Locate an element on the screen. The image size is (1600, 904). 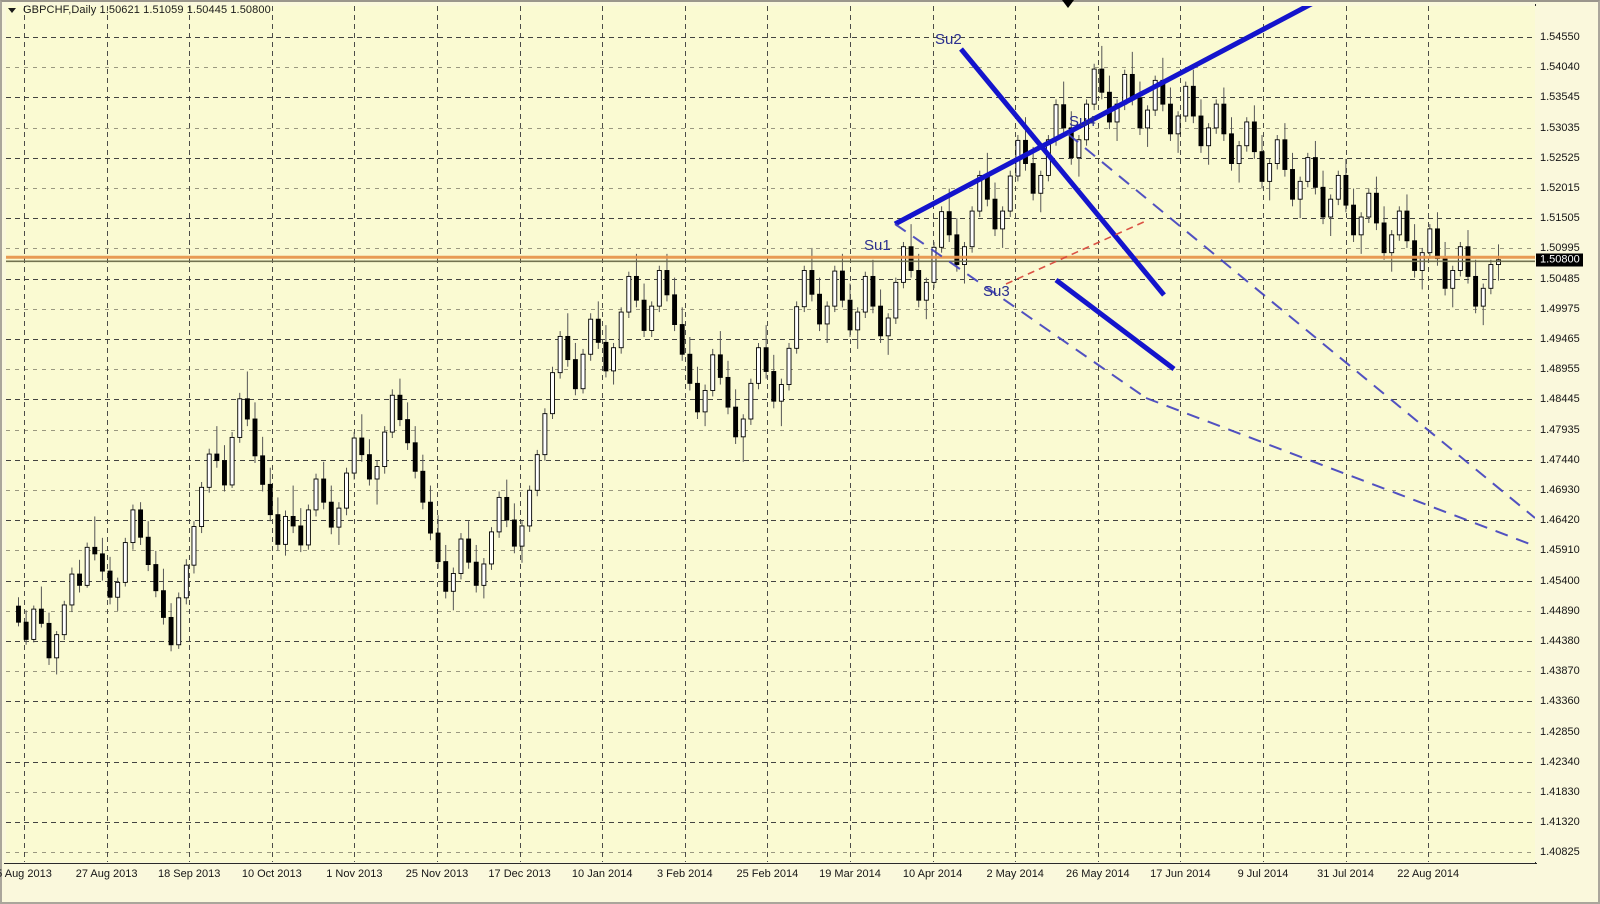
date-axis-label: 10 Oct 2013 is located at coordinates (271, 874).